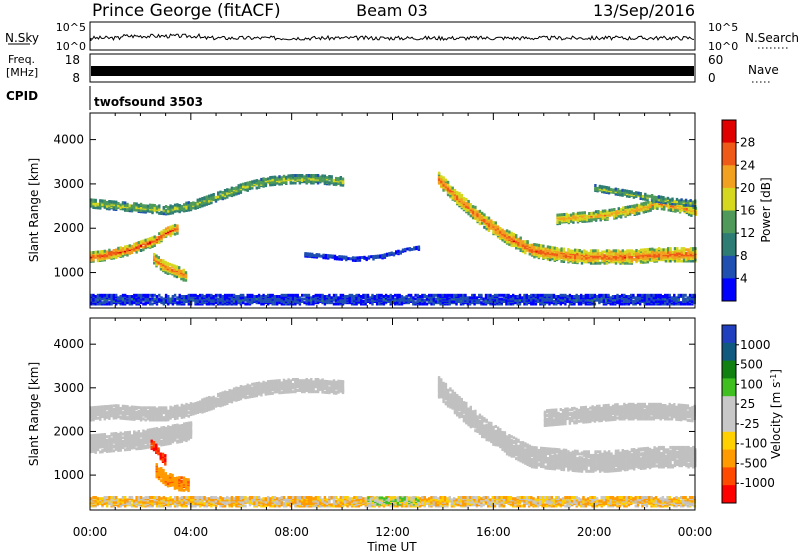  Describe the element at coordinates (148, 102) in the screenshot. I see `cpid-program: twofsound 3503` at that location.